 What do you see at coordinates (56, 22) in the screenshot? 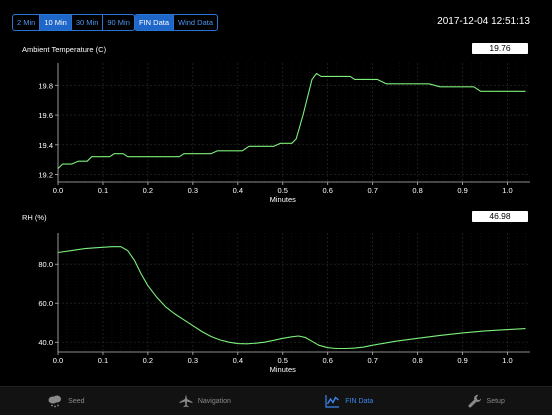
I see `range-button-10-min: 10 Min` at bounding box center [56, 22].